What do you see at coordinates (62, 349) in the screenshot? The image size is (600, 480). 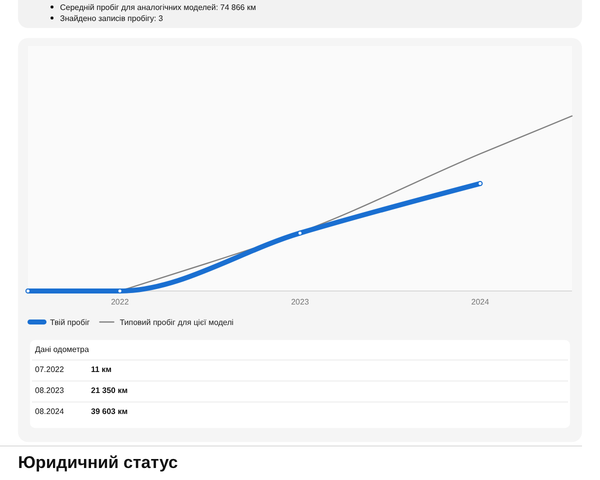 I see `text: Дані одометра` at bounding box center [62, 349].